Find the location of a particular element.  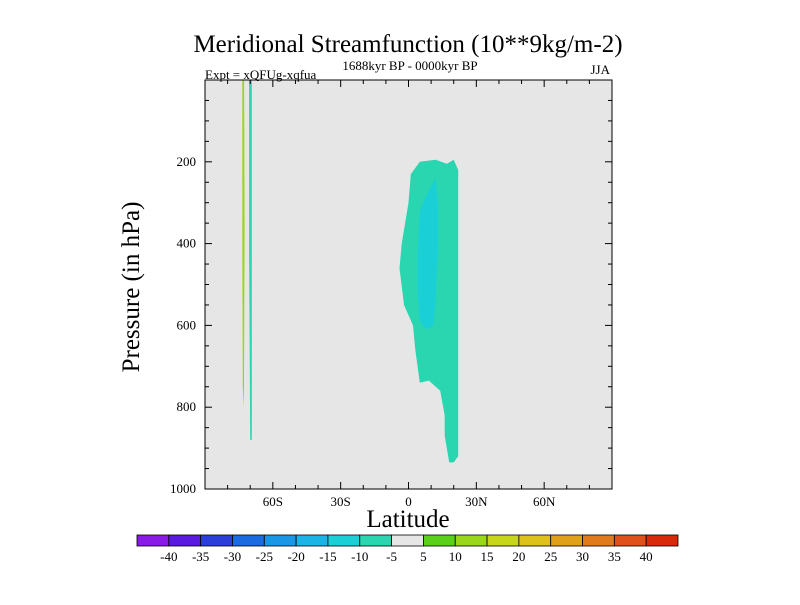

colorbar: -40 -35 -30 -25 -20 -15 -10 -5 5 10 15 20 25 30 35 40 is located at coordinates (407, 549).